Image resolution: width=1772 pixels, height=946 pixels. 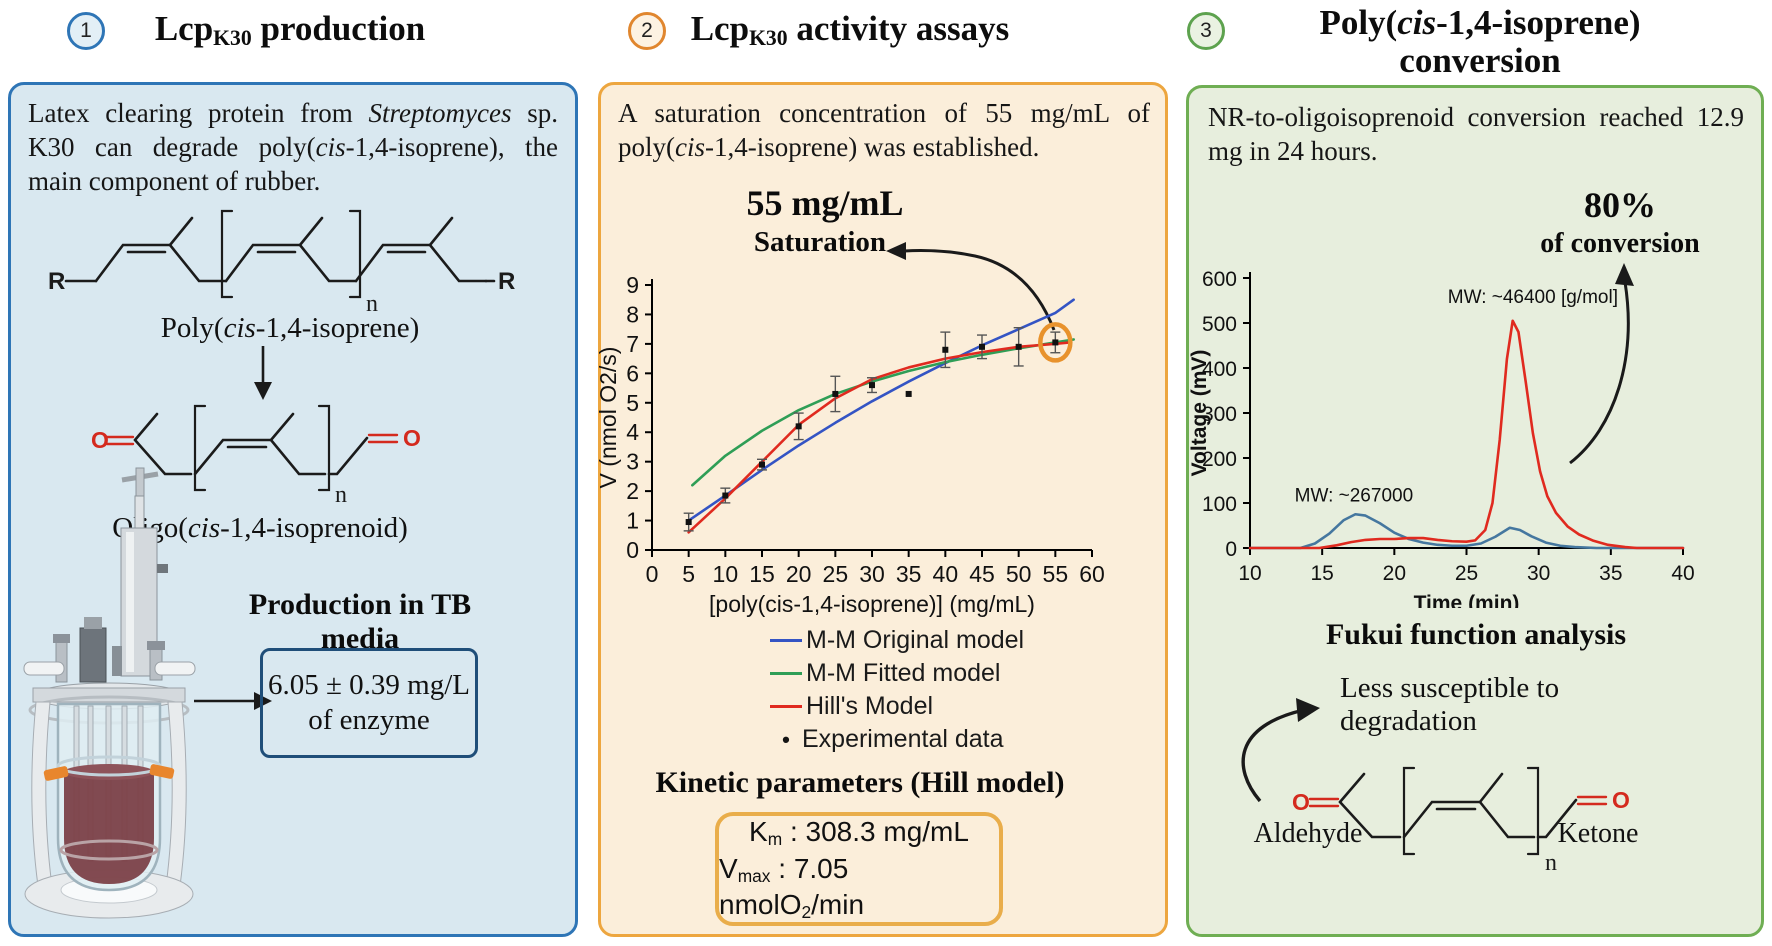 I want to click on legend-item: Hill's Model, so click(x=897, y=706).